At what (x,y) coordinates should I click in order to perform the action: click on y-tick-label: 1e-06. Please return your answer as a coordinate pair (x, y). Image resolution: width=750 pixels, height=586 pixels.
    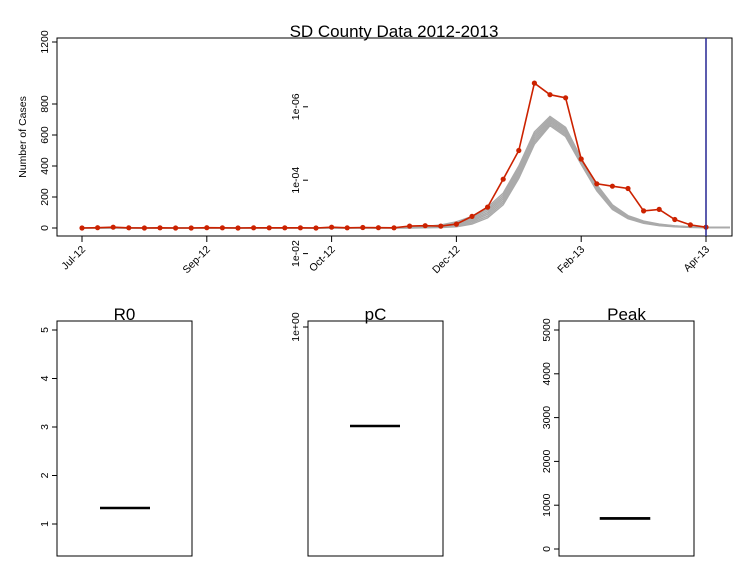
    Looking at the image, I should click on (296, 106).